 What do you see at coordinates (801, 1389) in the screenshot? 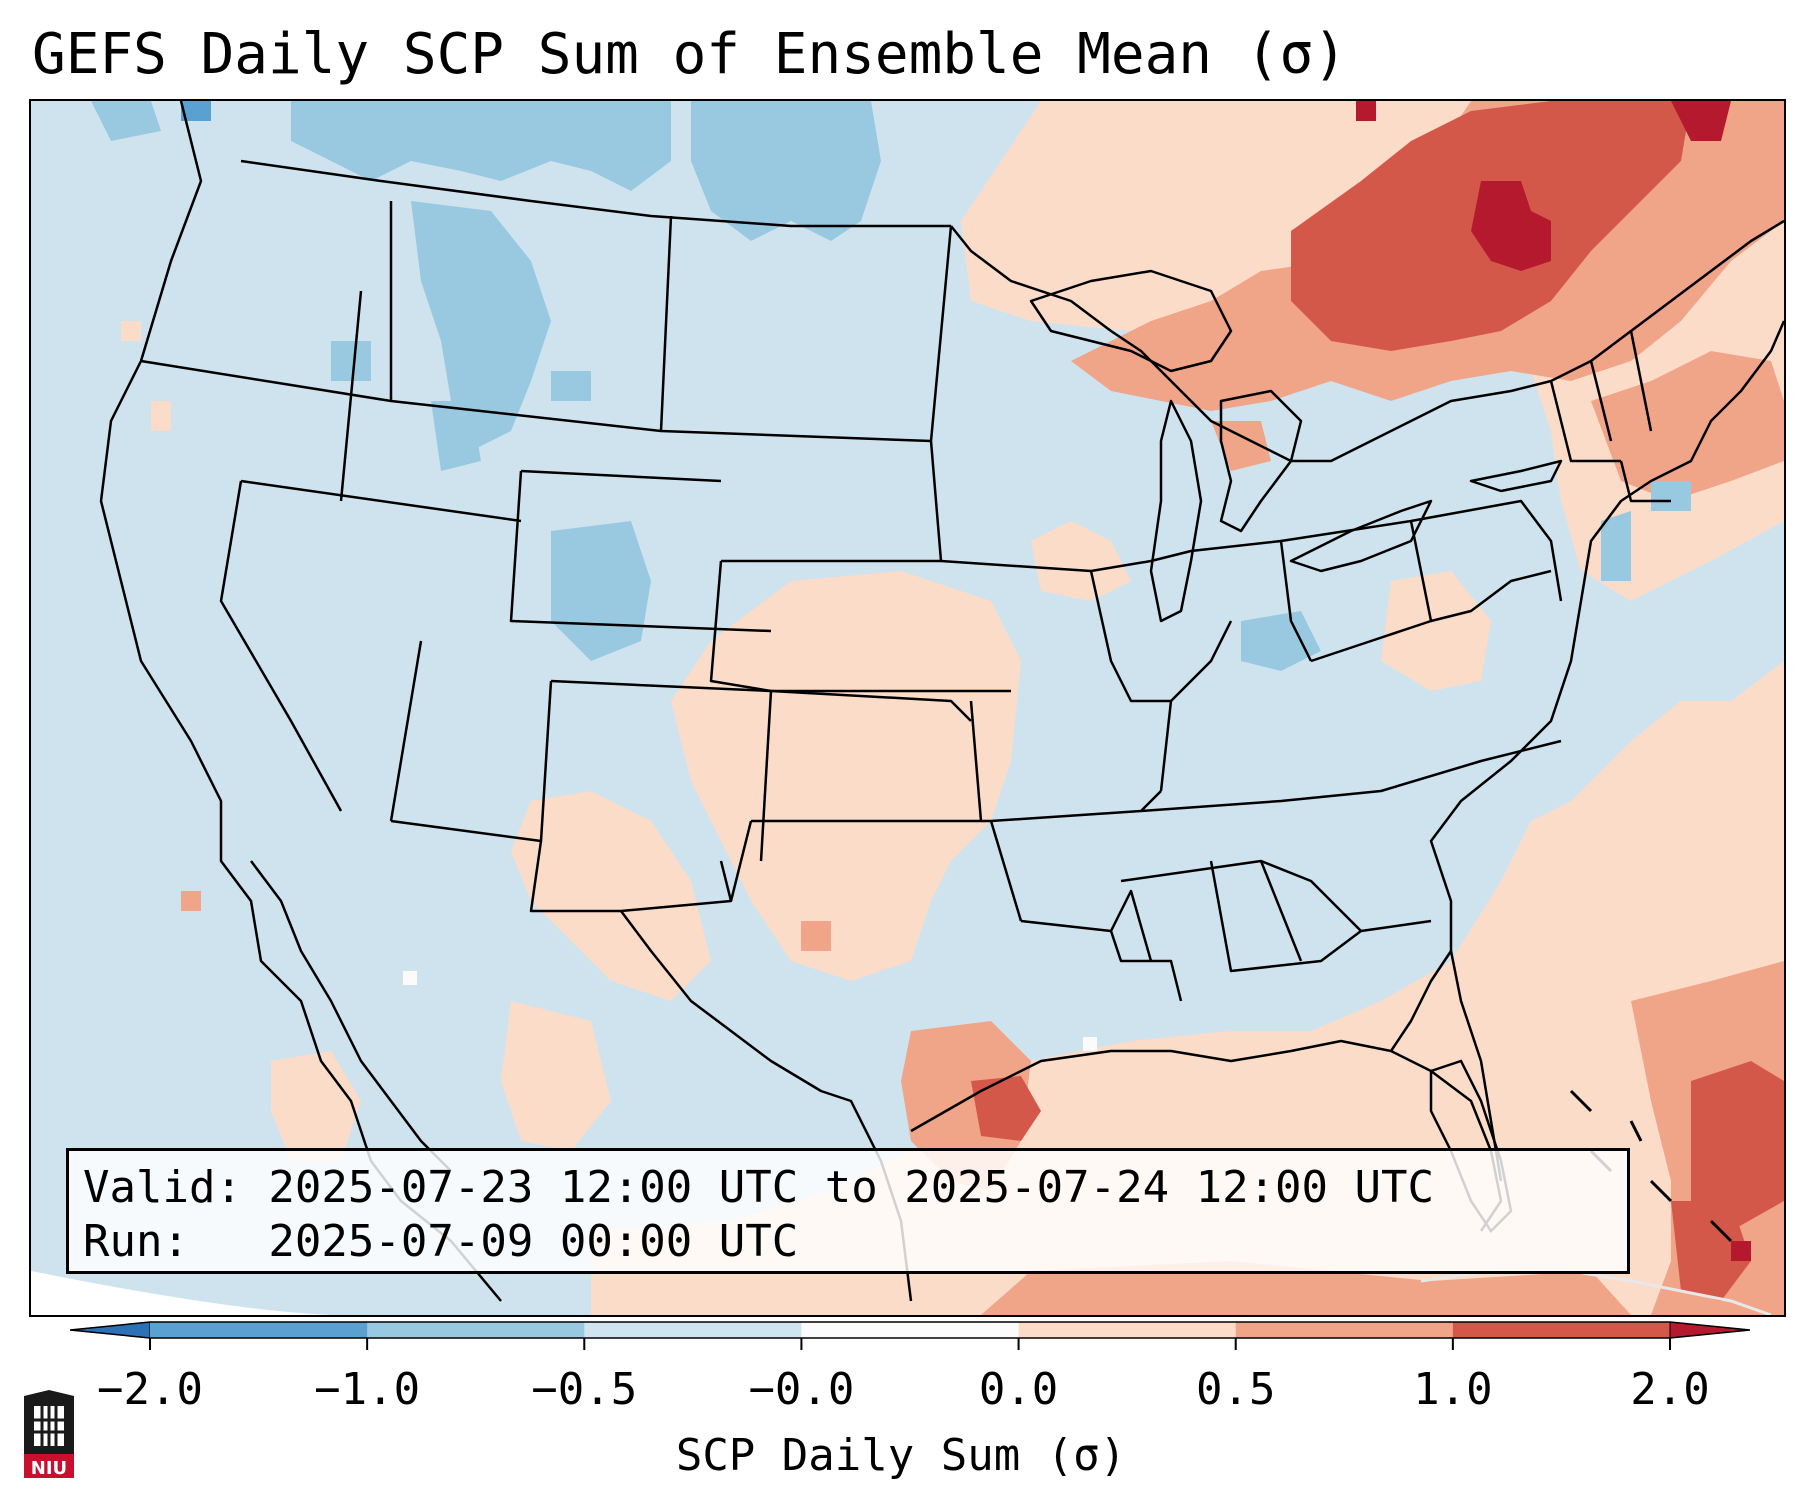
I see `colorbar-tick-label: −0.0` at bounding box center [801, 1389].